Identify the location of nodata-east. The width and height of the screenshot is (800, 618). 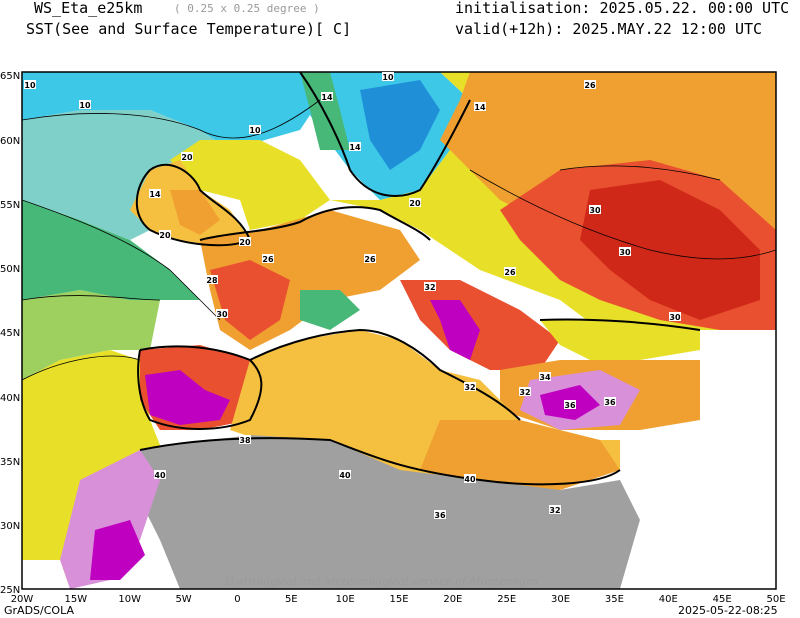
(698, 504).